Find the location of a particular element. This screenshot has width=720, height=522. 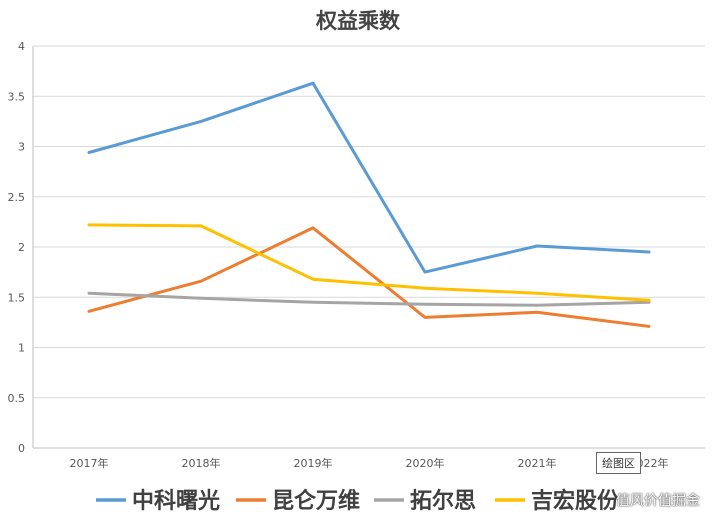

y-tick-label: 1.5 is located at coordinates (17, 297).